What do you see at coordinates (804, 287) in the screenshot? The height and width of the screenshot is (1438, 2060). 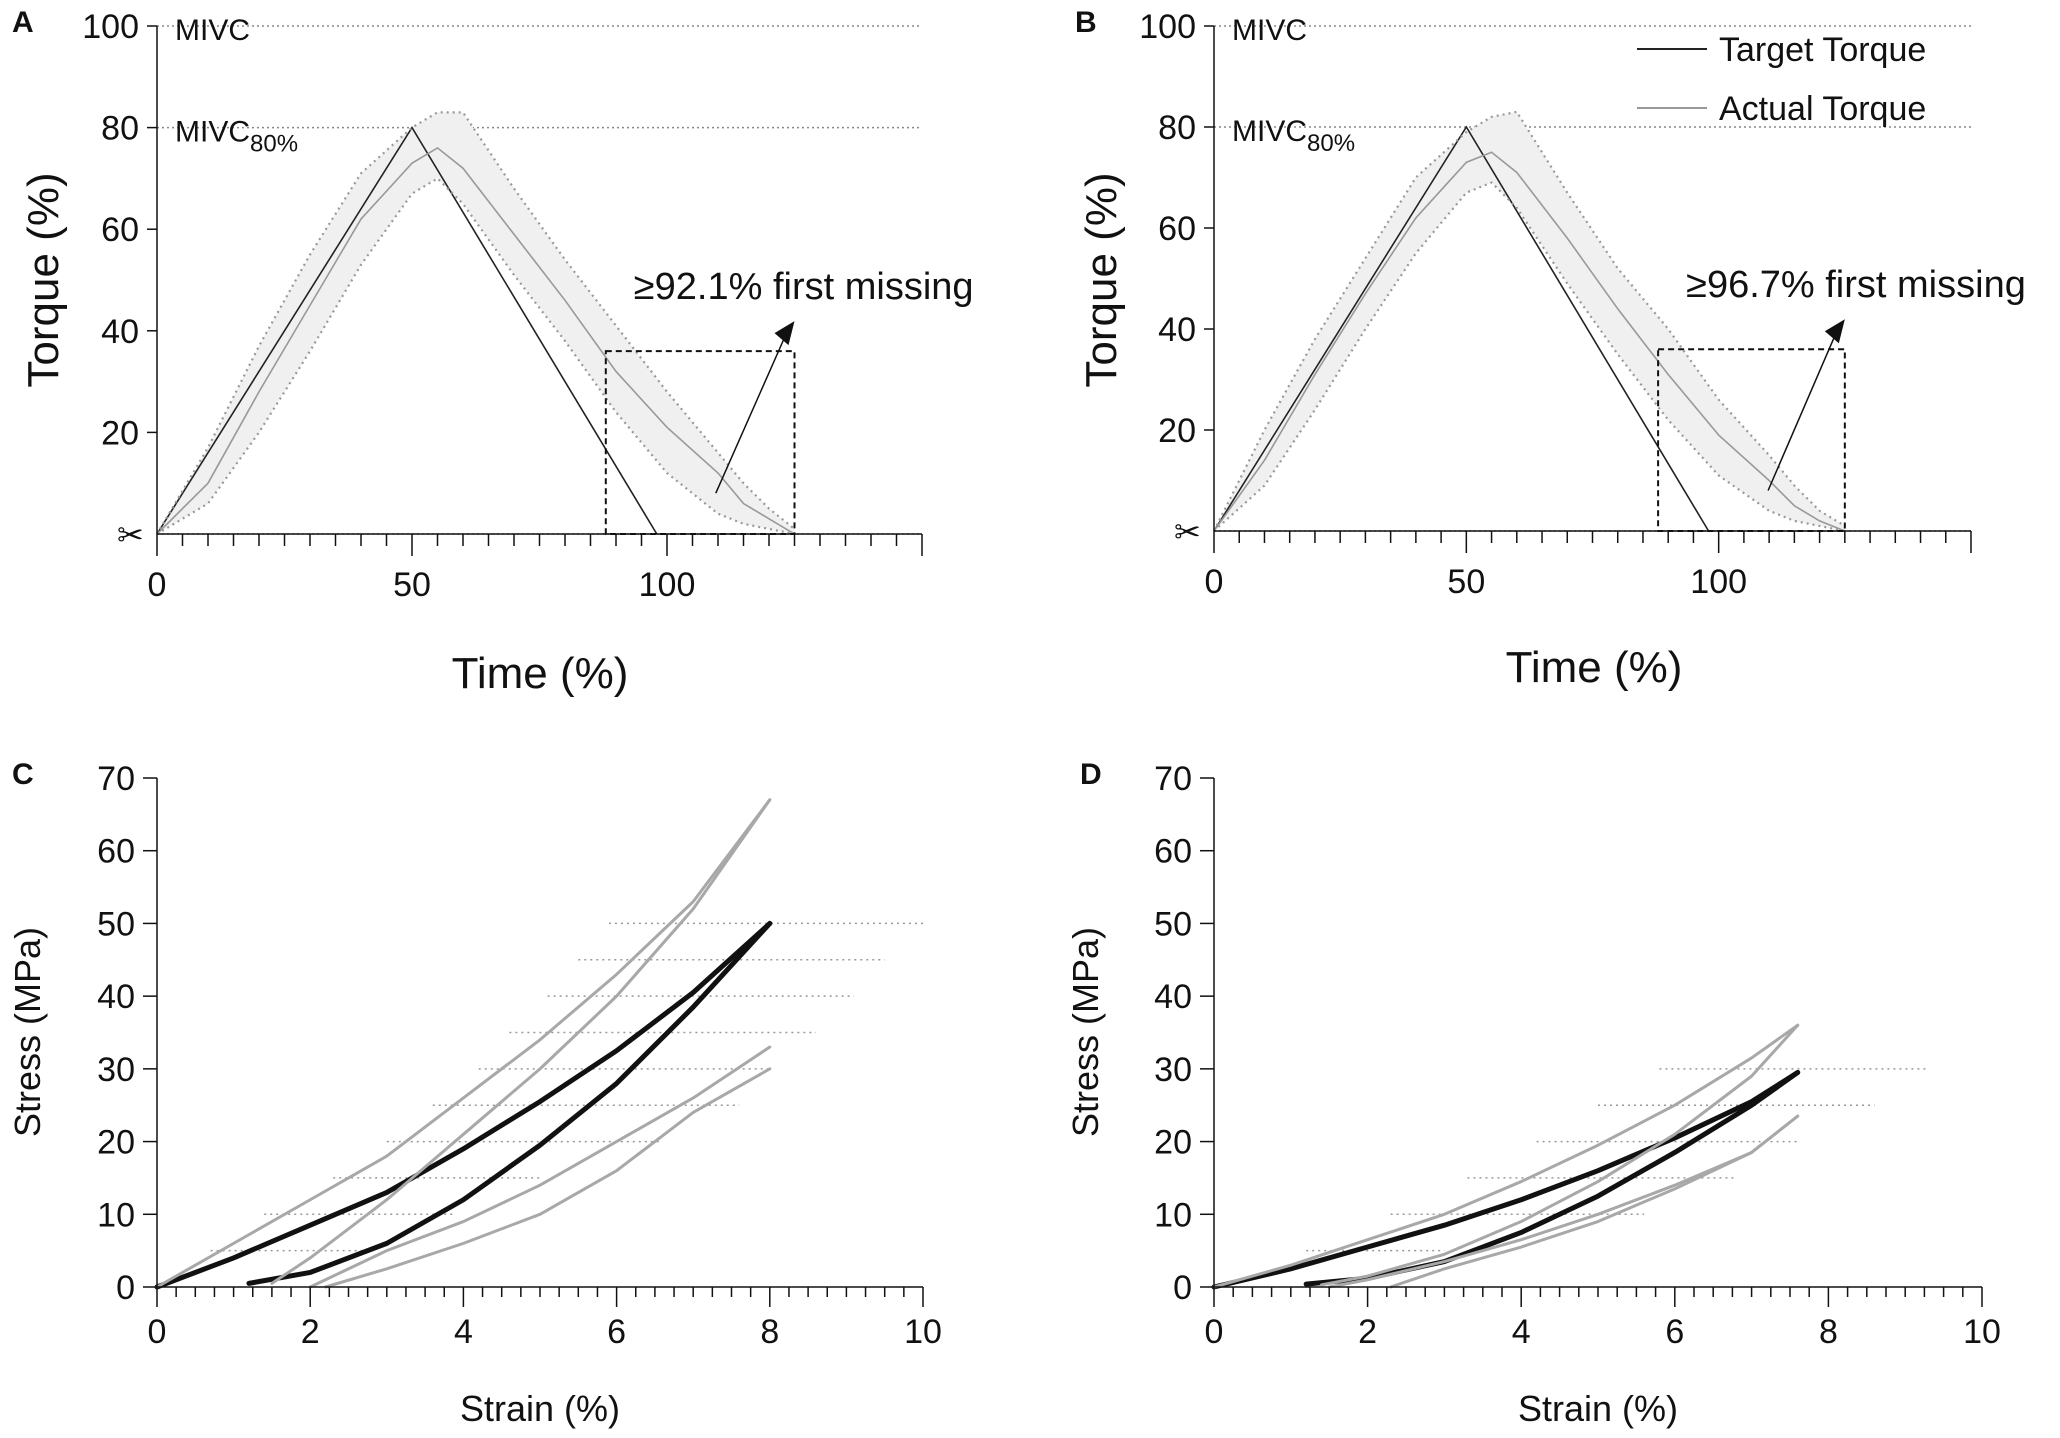 I see `annotation-text: ≥92.1% first missing` at bounding box center [804, 287].